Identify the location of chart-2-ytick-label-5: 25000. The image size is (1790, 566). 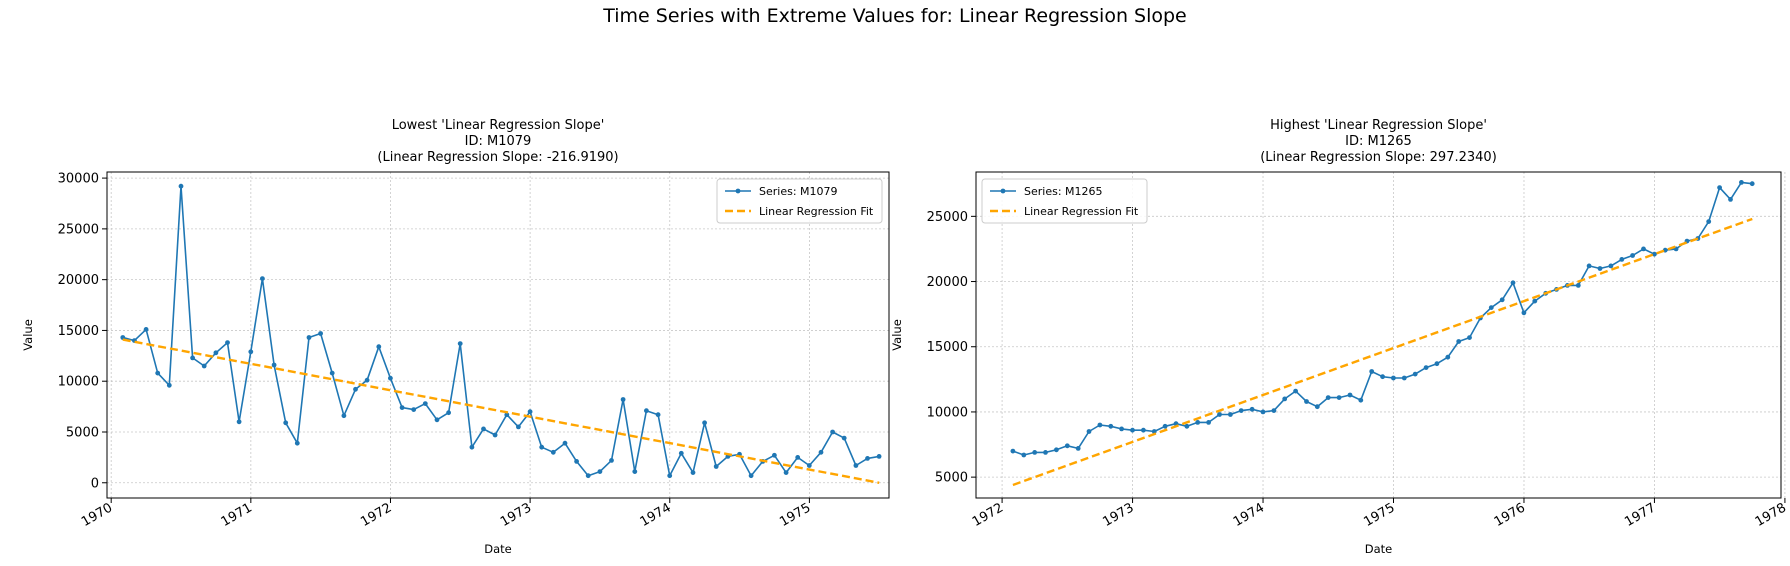
(947, 217).